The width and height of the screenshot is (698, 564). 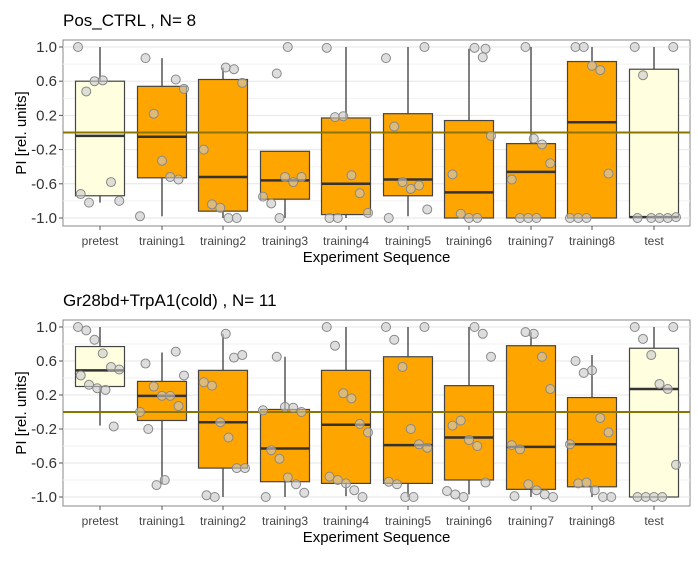 I want to click on box-test, so click(x=654, y=133).